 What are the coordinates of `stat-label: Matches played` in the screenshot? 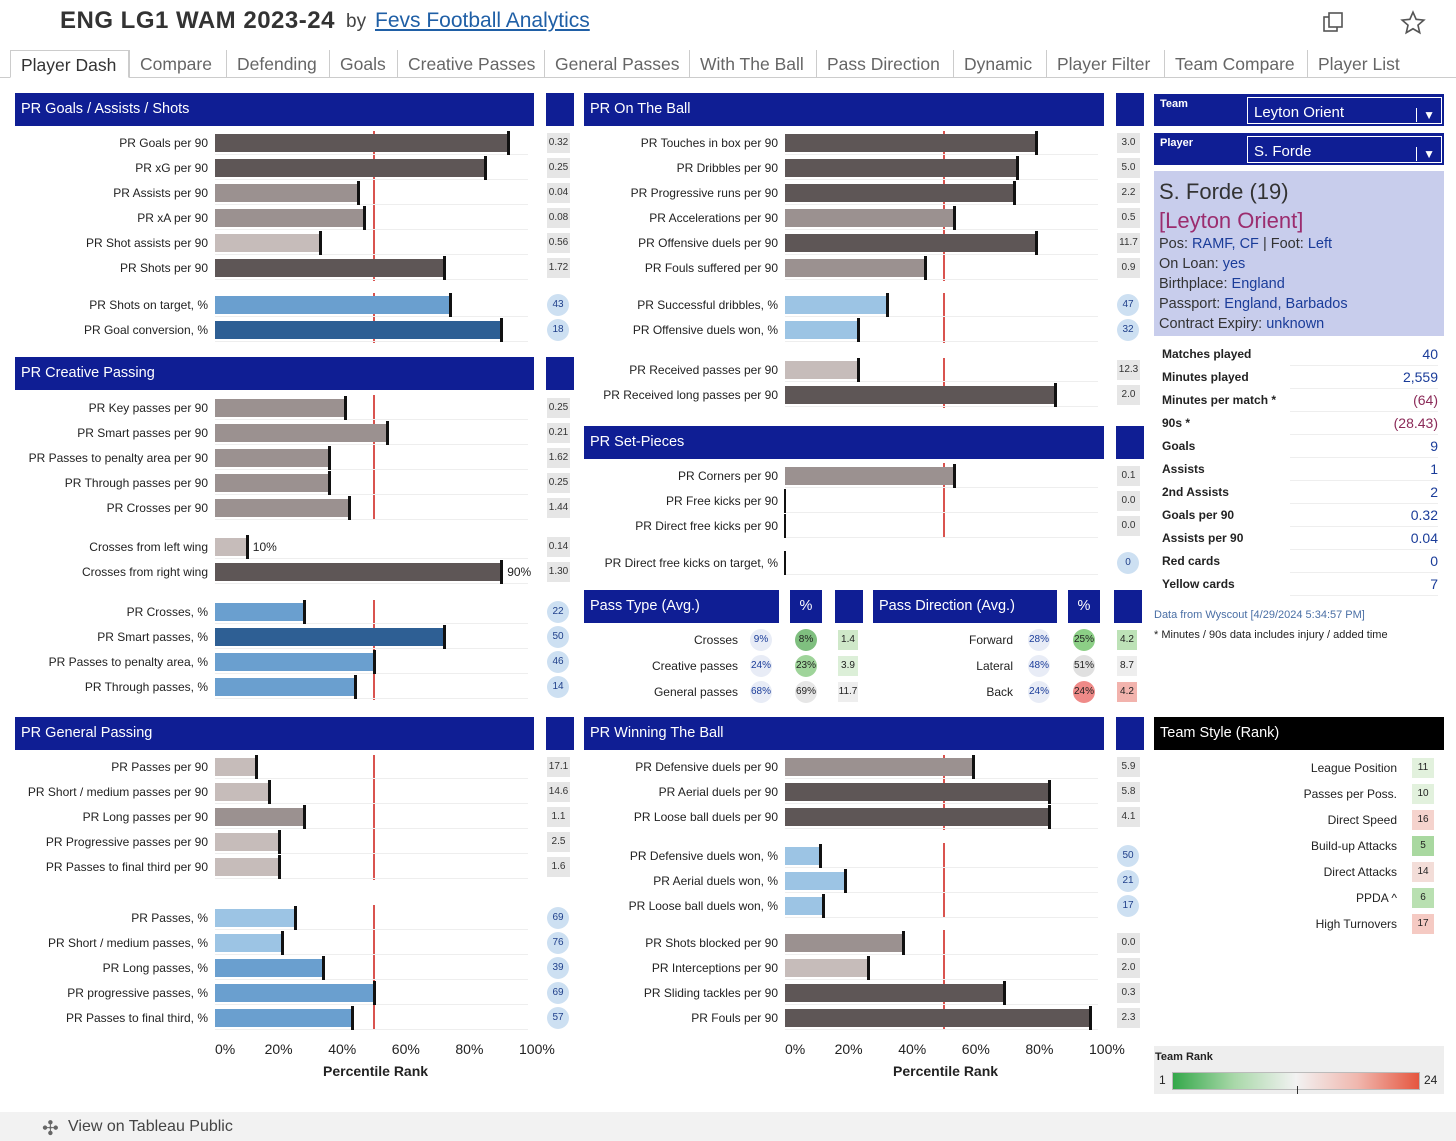 It's located at (1207, 354).